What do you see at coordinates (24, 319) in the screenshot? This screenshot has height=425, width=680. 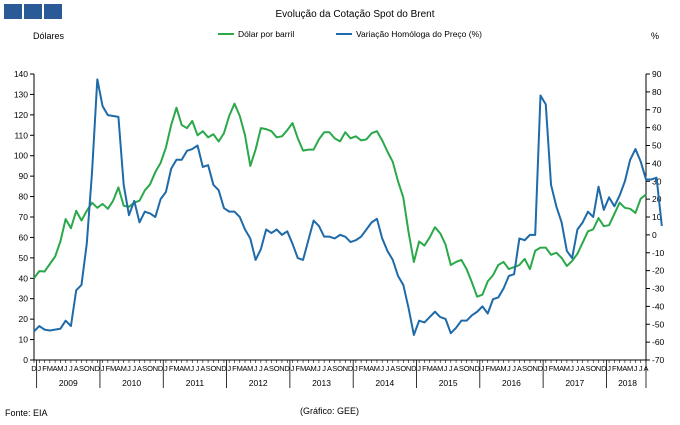 I see `left-tick-label: 20` at bounding box center [24, 319].